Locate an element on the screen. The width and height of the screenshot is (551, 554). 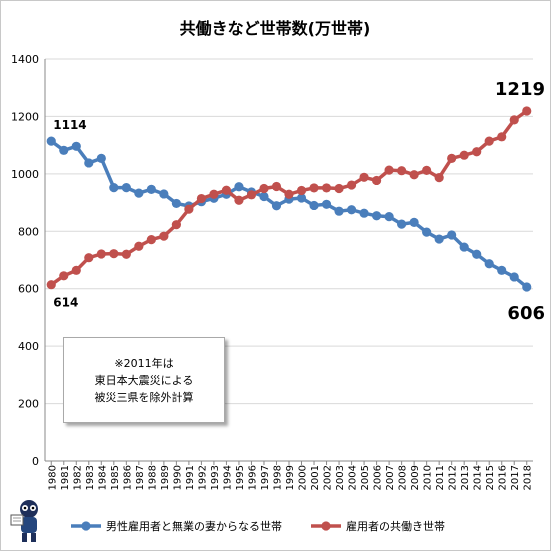
x-tick-label: 1988 is located at coordinates (152, 477).